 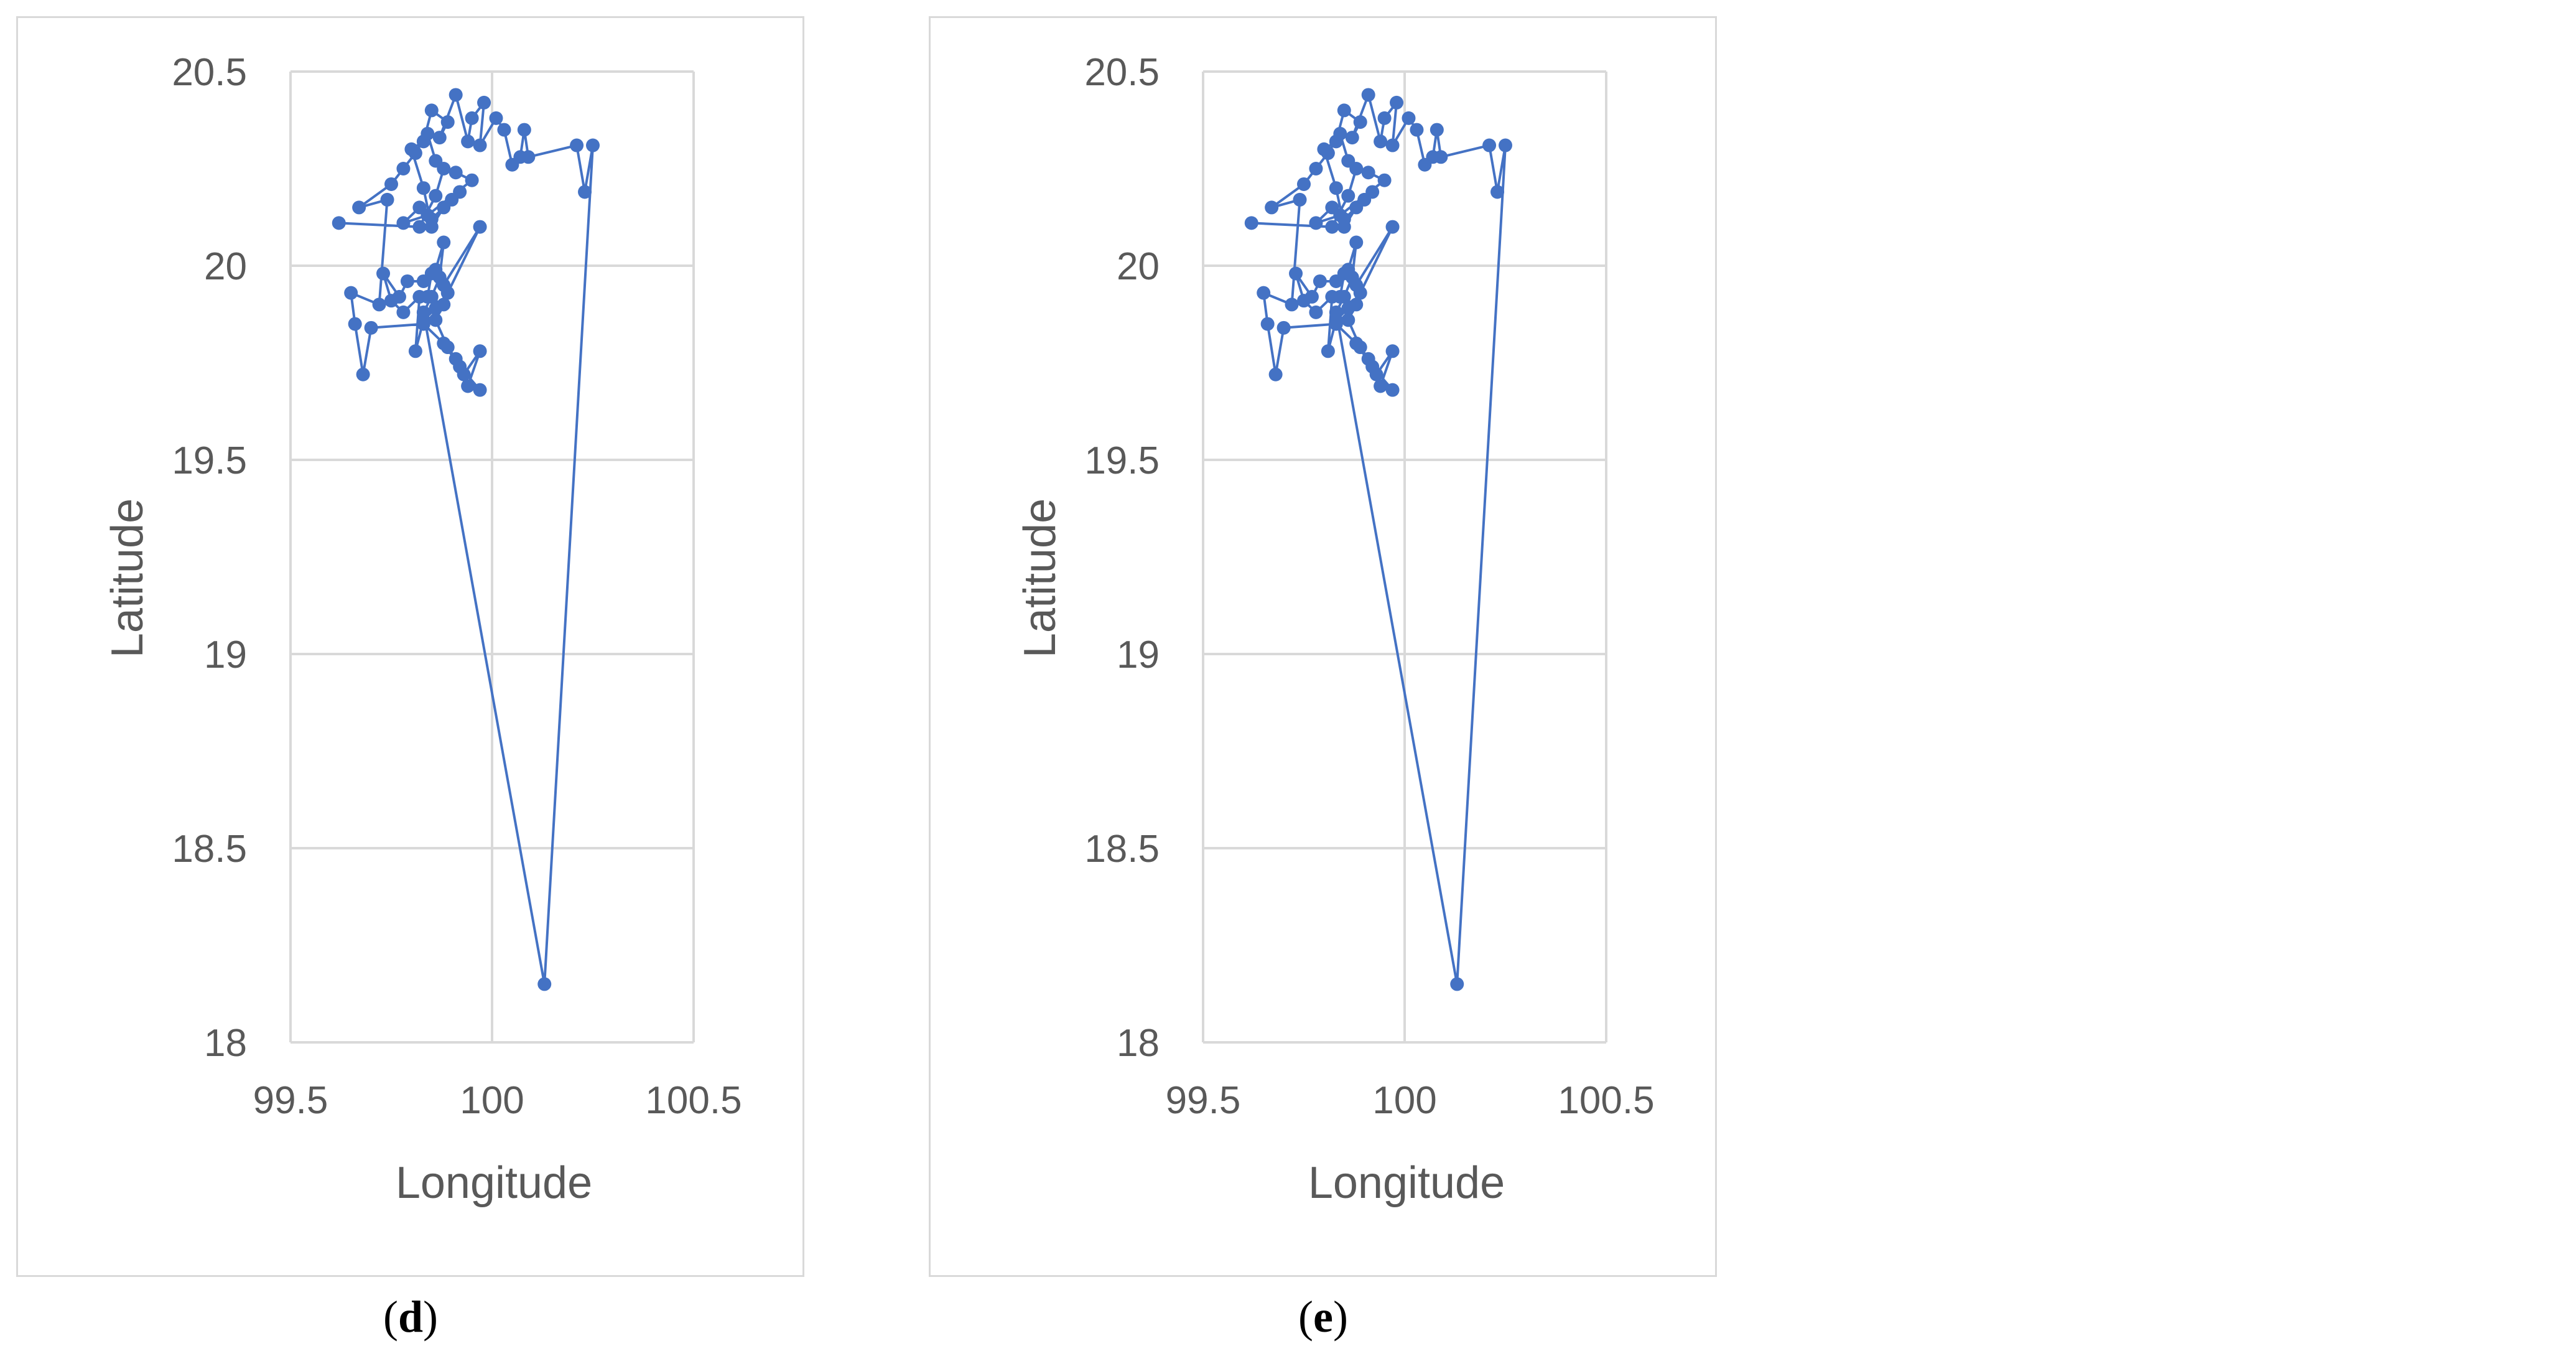 I want to click on grid, so click(x=492, y=557).